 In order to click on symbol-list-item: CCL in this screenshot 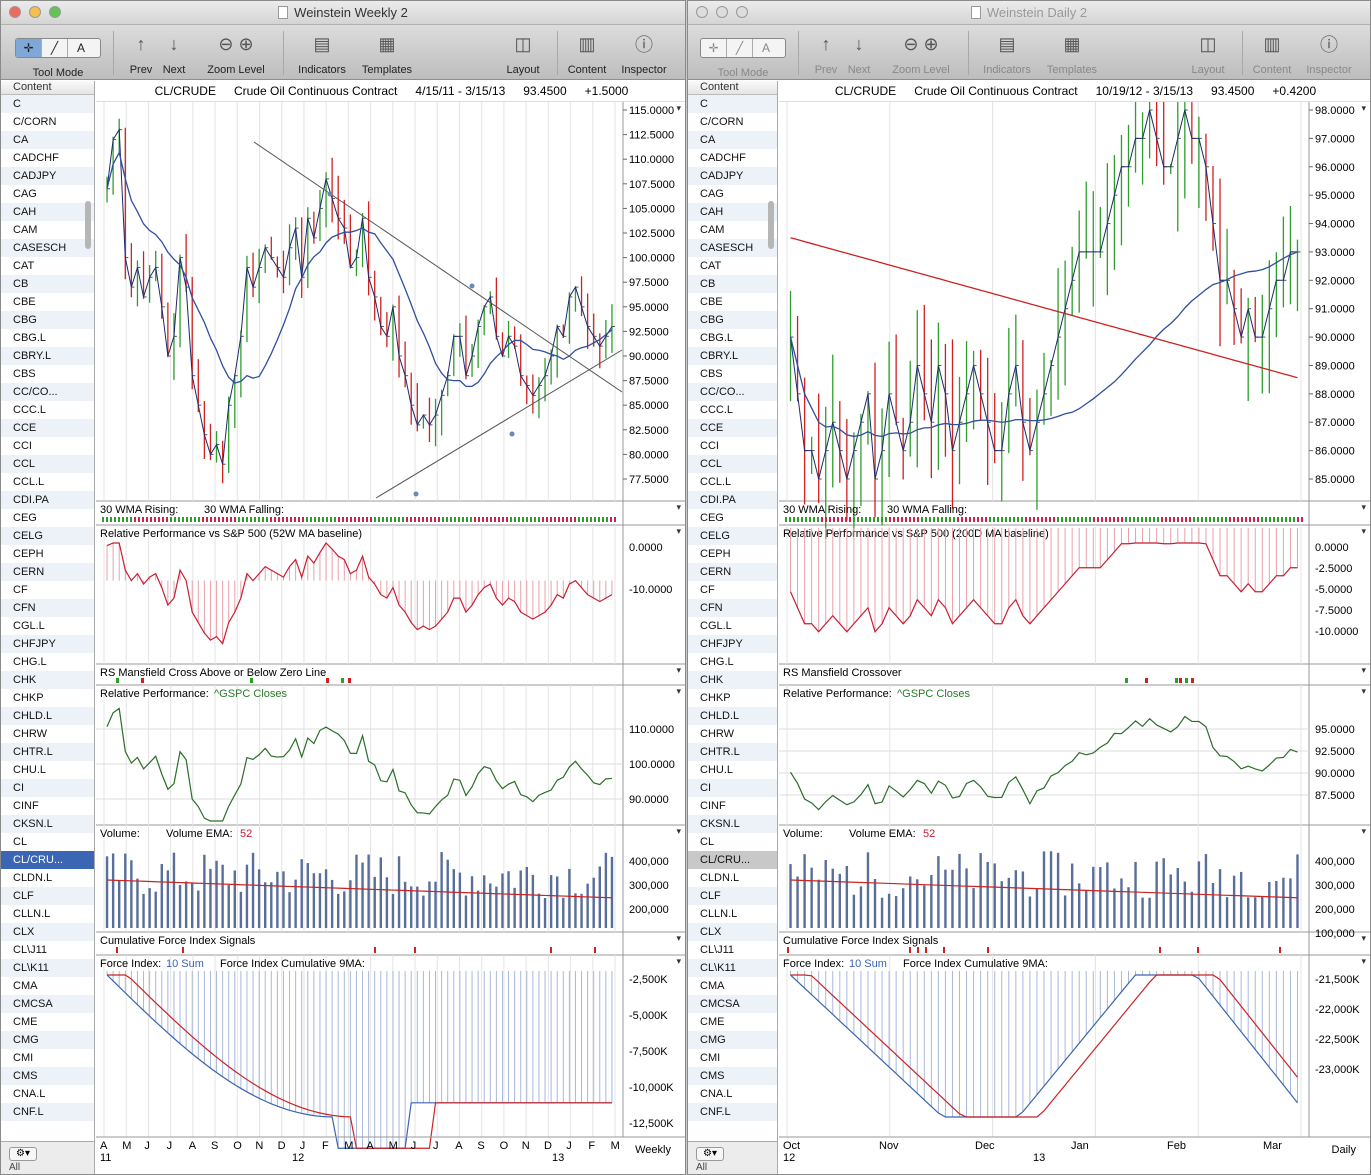, I will do `click(47, 464)`.